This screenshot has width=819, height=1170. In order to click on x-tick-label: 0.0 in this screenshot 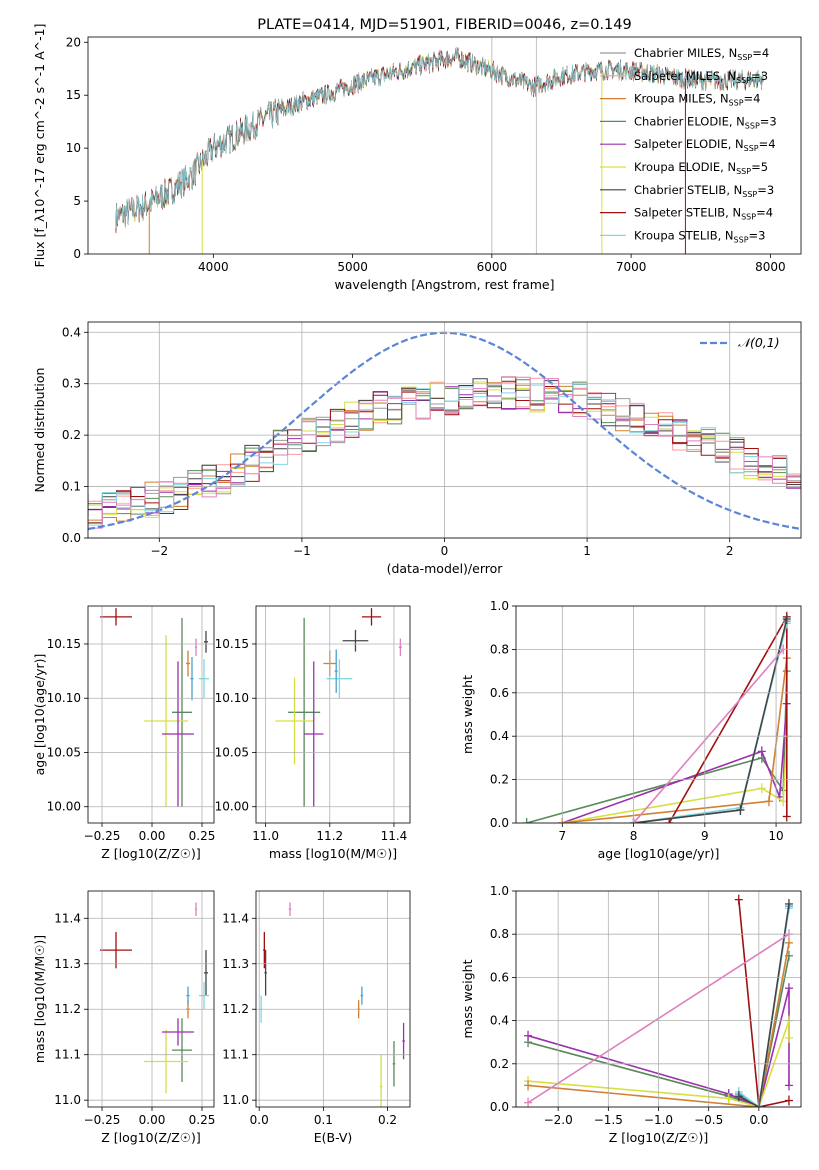, I will do `click(259, 1120)`.